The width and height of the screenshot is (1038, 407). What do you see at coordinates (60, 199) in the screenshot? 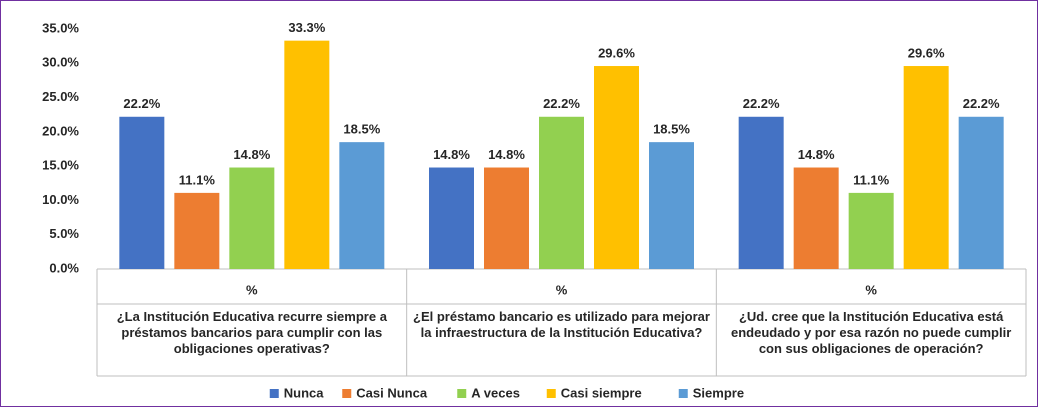
I see `y-tick-label: 10.0%` at bounding box center [60, 199].